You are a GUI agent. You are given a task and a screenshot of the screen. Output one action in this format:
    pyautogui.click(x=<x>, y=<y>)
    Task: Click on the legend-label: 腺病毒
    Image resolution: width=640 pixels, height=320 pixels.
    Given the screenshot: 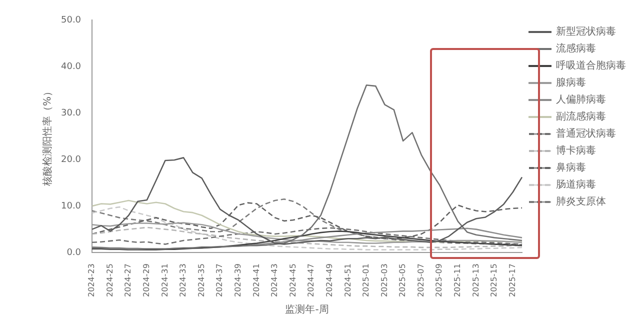 What is the action you would take?
    pyautogui.click(x=571, y=82)
    